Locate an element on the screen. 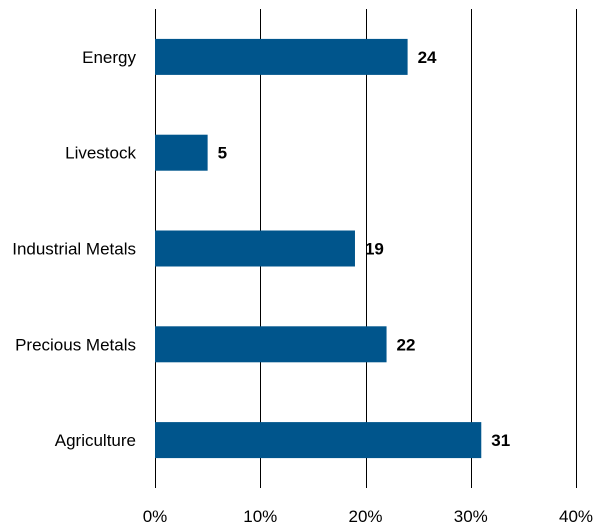  x-tick-label-0: 0% is located at coordinates (155, 516).